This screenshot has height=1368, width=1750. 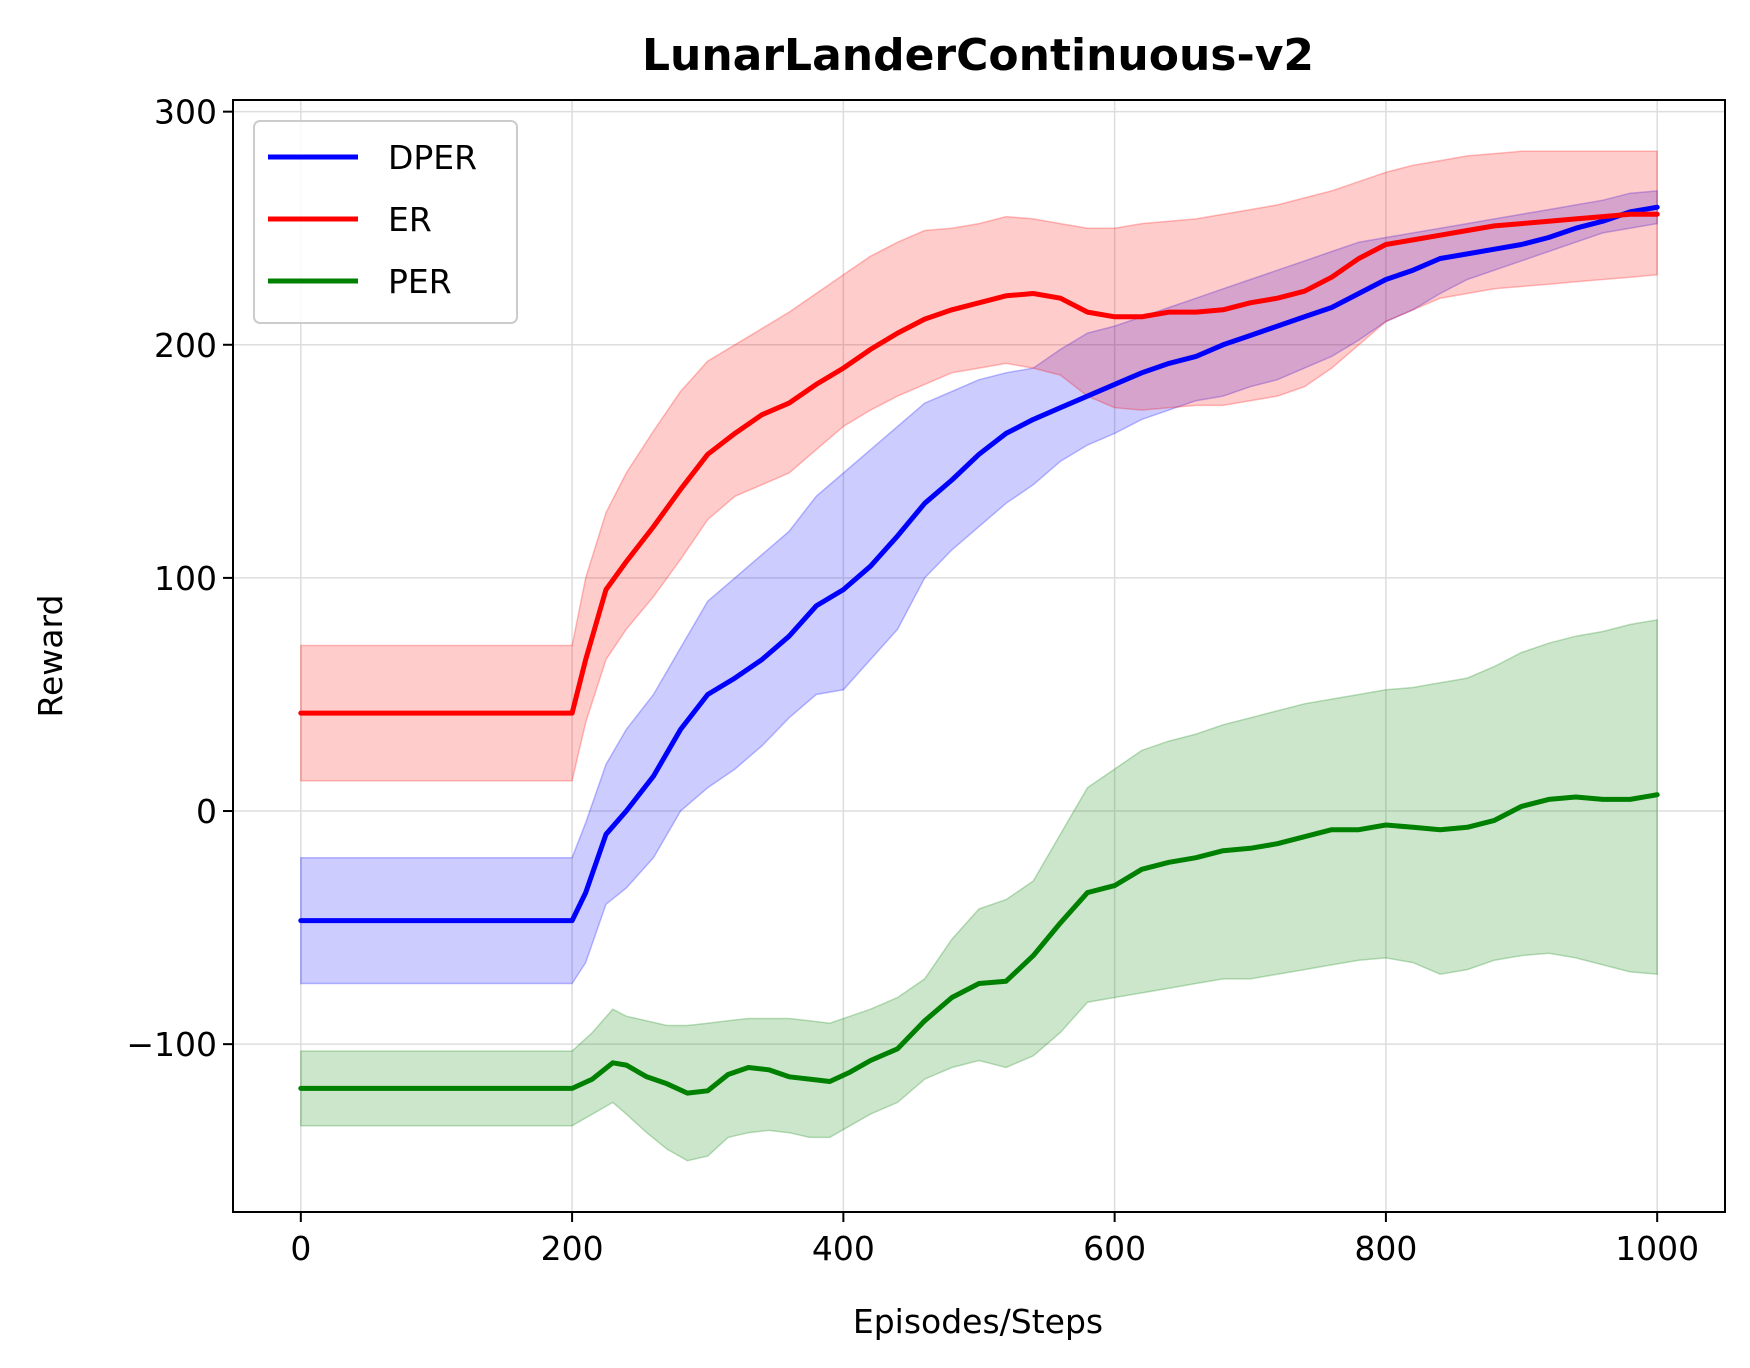 What do you see at coordinates (410, 219) in the screenshot?
I see `legend-label-er: ER` at bounding box center [410, 219].